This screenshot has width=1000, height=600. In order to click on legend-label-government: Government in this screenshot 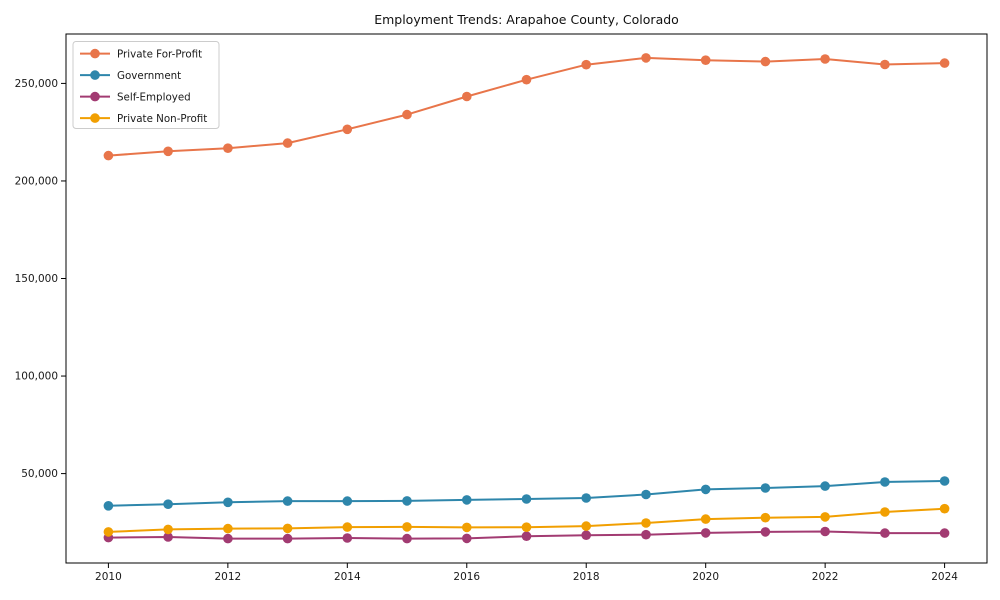, I will do `click(149, 76)`.